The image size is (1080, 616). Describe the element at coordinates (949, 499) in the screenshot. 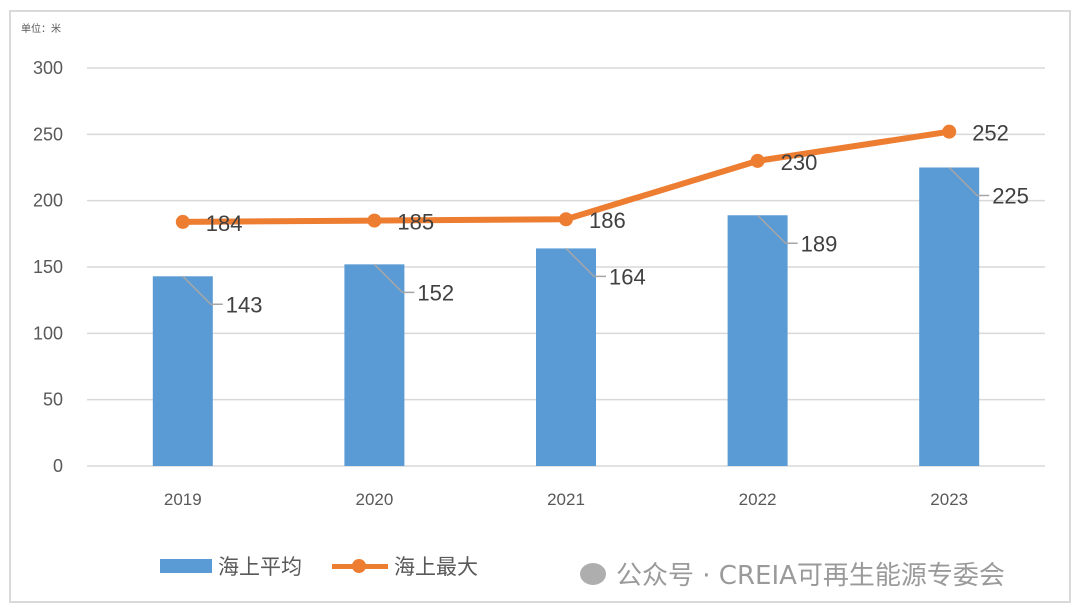

I see `x-tick-label: 2023` at that location.